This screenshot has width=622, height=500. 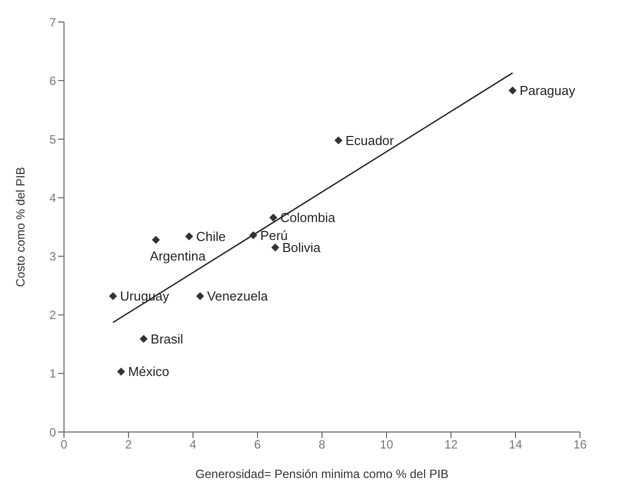 I want to click on annotation: Paraguay, so click(x=548, y=90).